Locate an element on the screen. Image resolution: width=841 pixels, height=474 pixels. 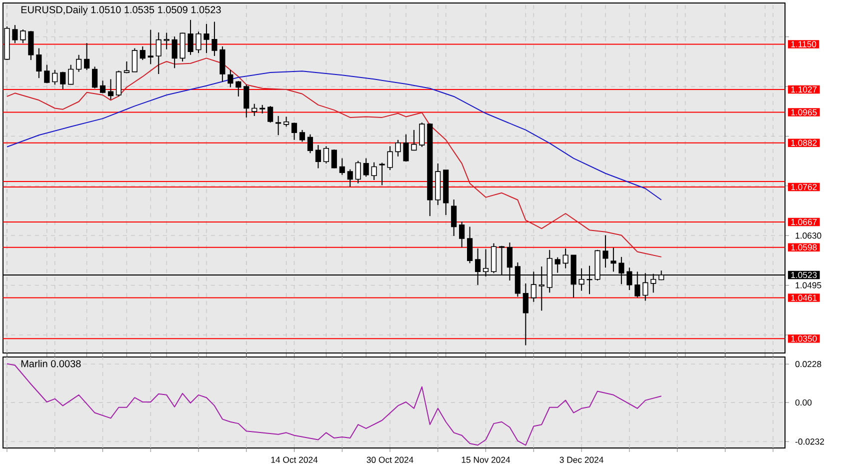
ref-line-label: 1.0598 is located at coordinates (804, 247).